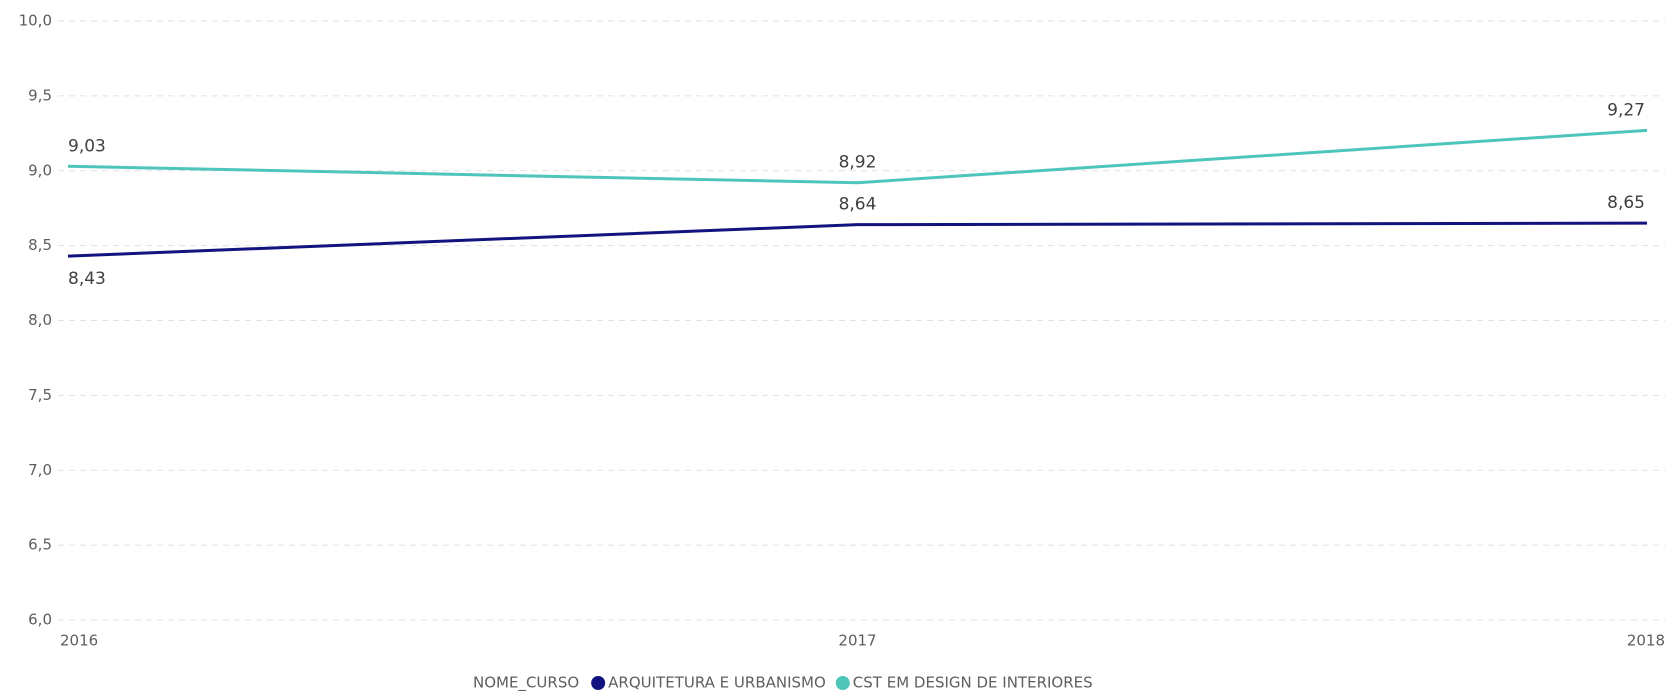 This screenshot has width=1673, height=695. I want to click on legend-label: CST EM DESIGN DE INTERIORES, so click(973, 683).